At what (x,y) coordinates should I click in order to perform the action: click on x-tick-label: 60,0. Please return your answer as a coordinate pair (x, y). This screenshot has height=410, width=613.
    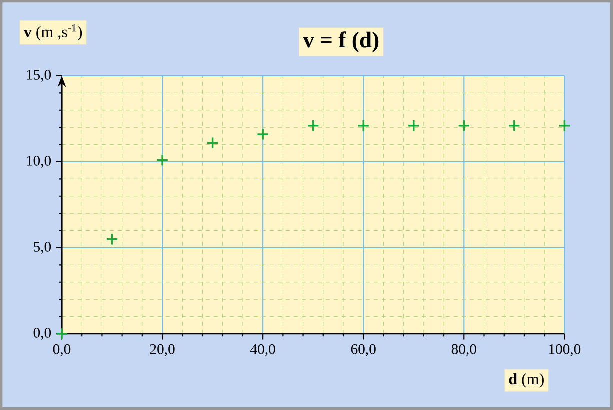
    Looking at the image, I should click on (363, 350).